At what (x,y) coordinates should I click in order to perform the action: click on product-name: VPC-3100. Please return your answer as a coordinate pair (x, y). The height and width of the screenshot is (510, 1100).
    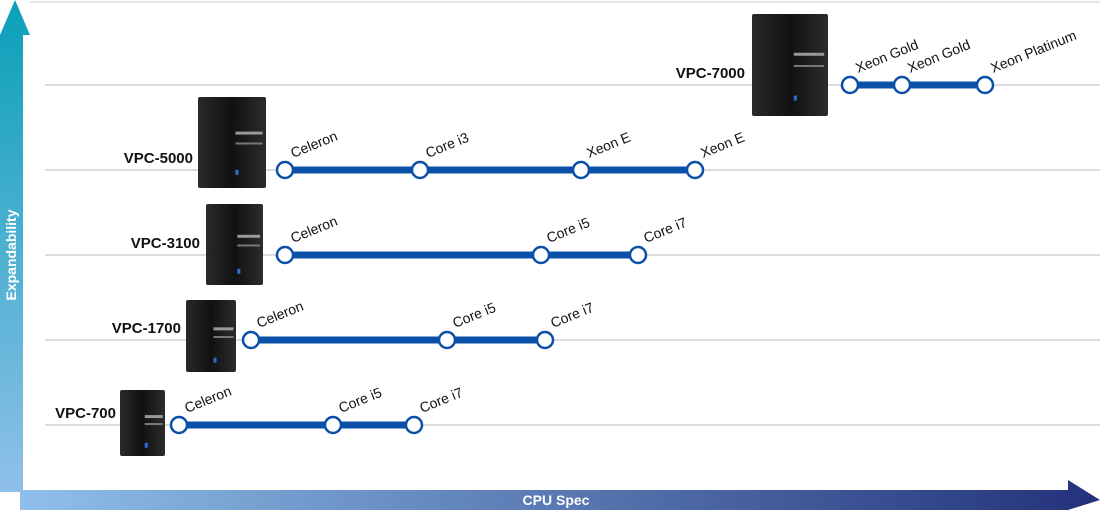
    Looking at the image, I should click on (165, 243).